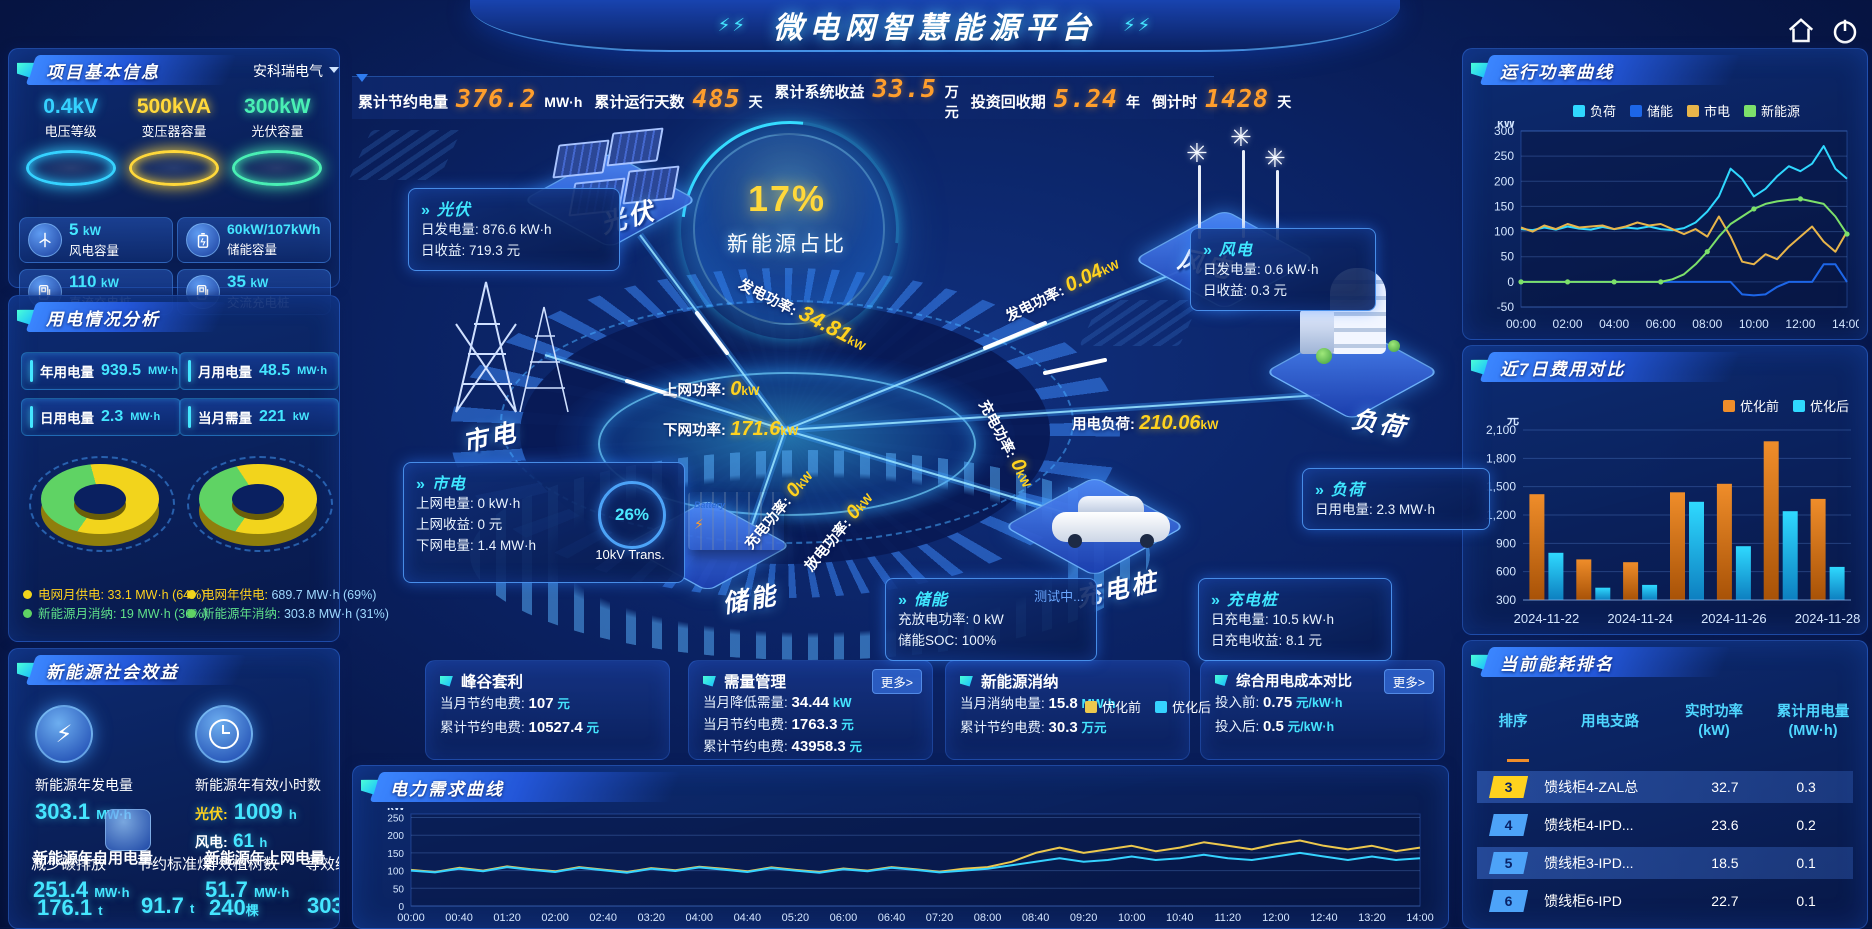 This screenshot has width=1872, height=929. I want to click on card-renewable-consumption: 新能源消纳 当月消纳电量: 15.8 MW·h 累计节约电费: 30.3 万元, so click(1067, 710).